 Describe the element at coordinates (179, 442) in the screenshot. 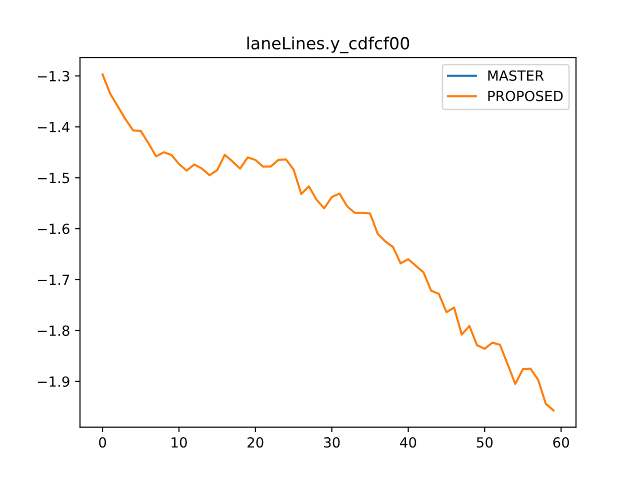

I see `x-tick-label: 10` at that location.